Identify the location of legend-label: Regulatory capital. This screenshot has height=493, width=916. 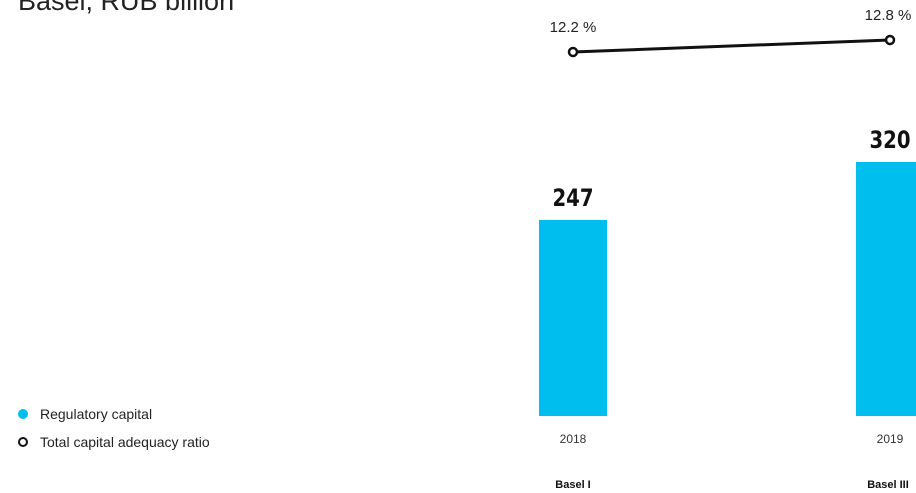
(96, 414).